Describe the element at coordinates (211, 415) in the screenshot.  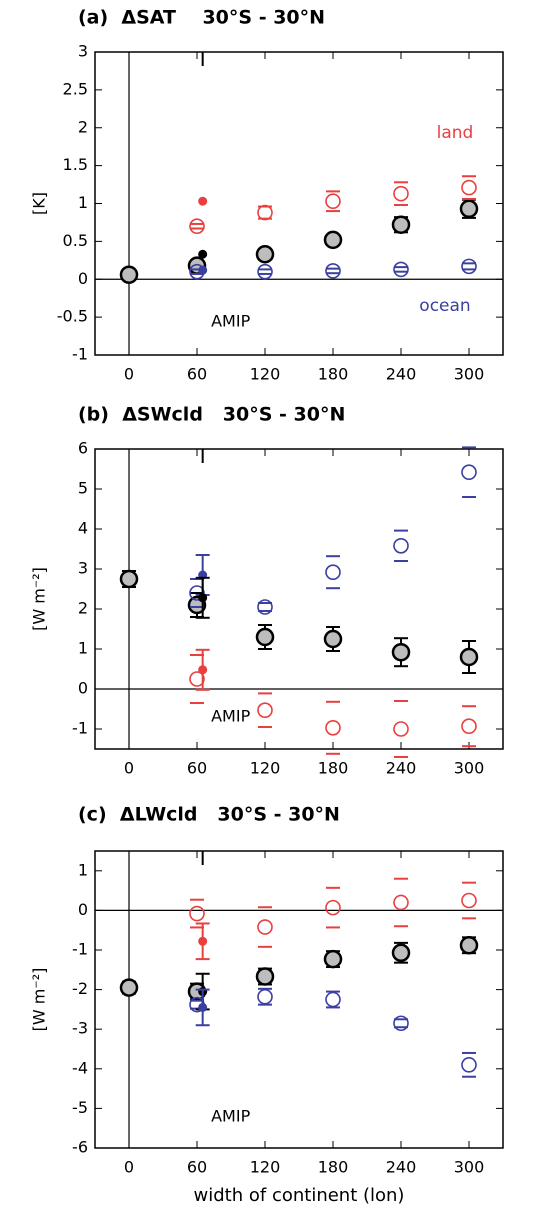
I see `panel-title: (b) ΔSWcld 30°S - 30°N` at that location.